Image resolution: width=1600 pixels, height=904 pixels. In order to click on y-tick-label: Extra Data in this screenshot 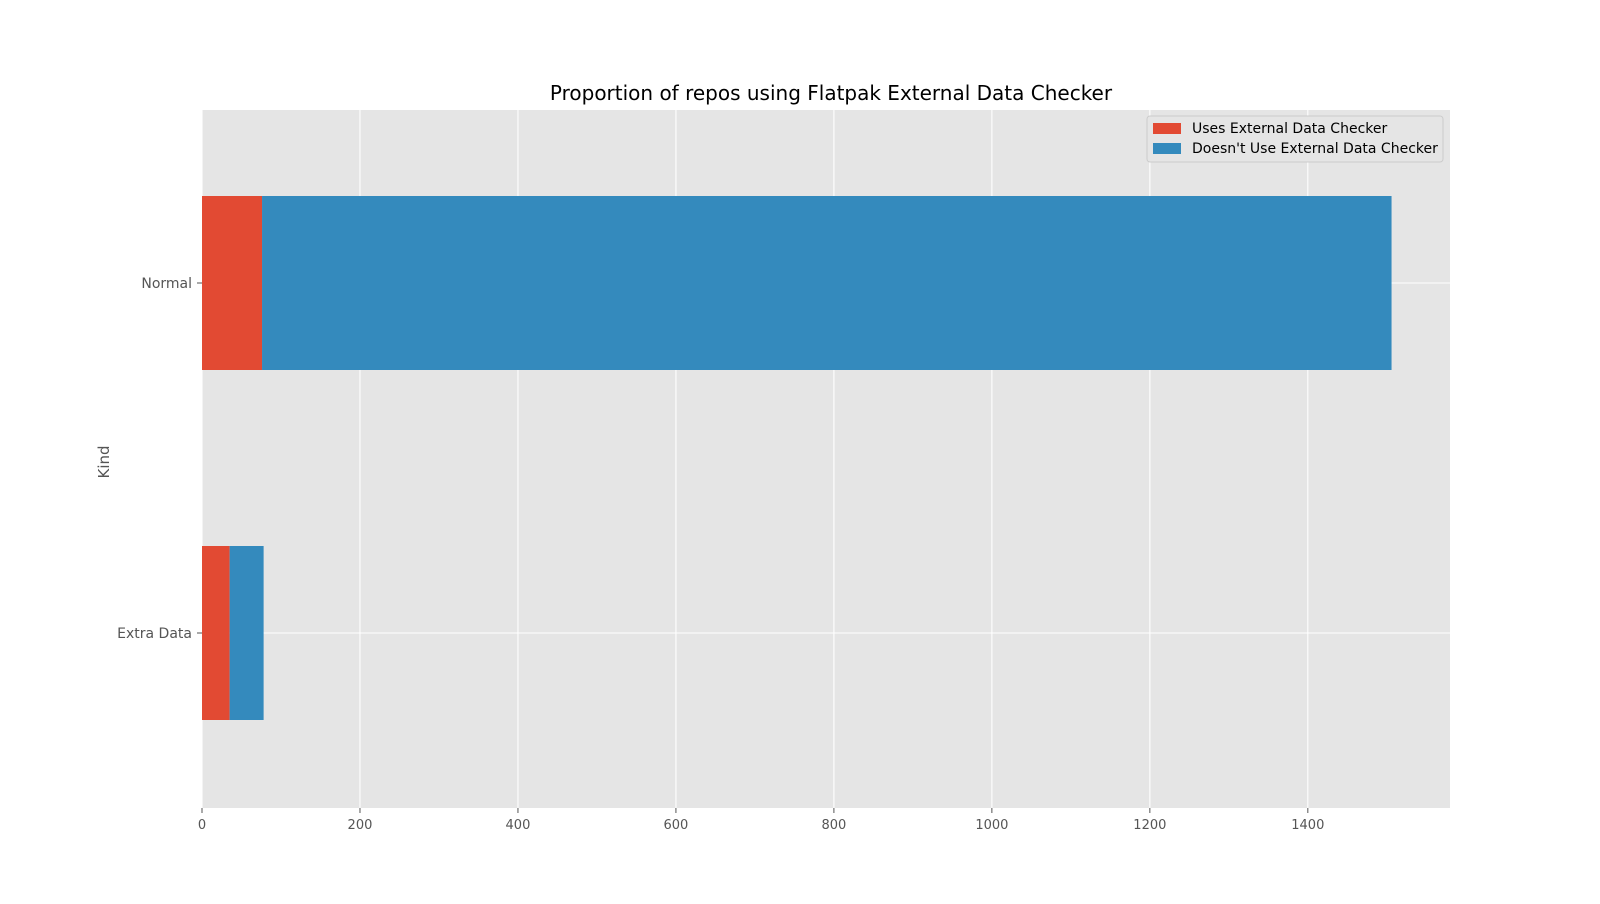, I will do `click(154, 634)`.